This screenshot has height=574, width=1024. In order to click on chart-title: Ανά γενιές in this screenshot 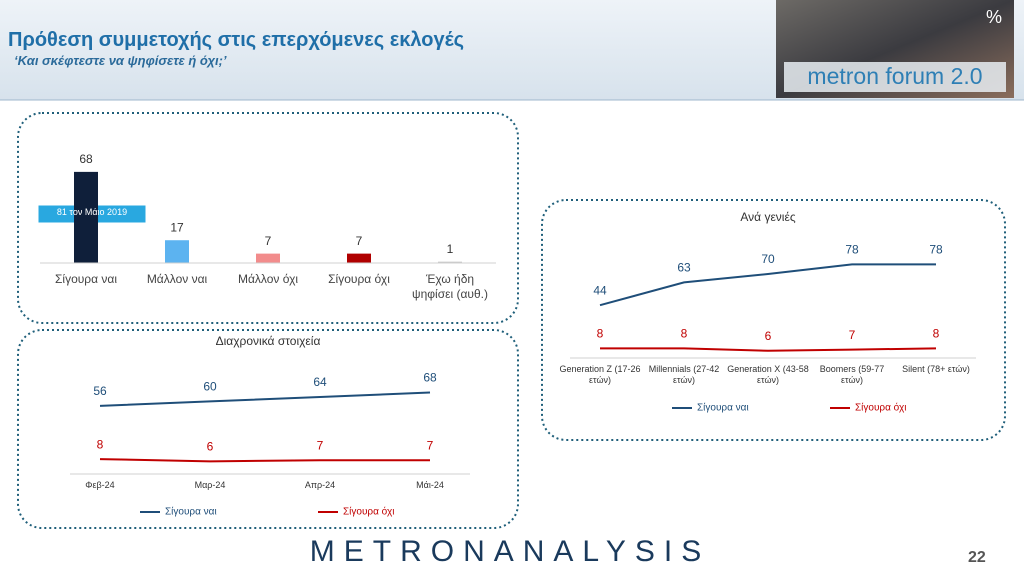, I will do `click(767, 217)`.